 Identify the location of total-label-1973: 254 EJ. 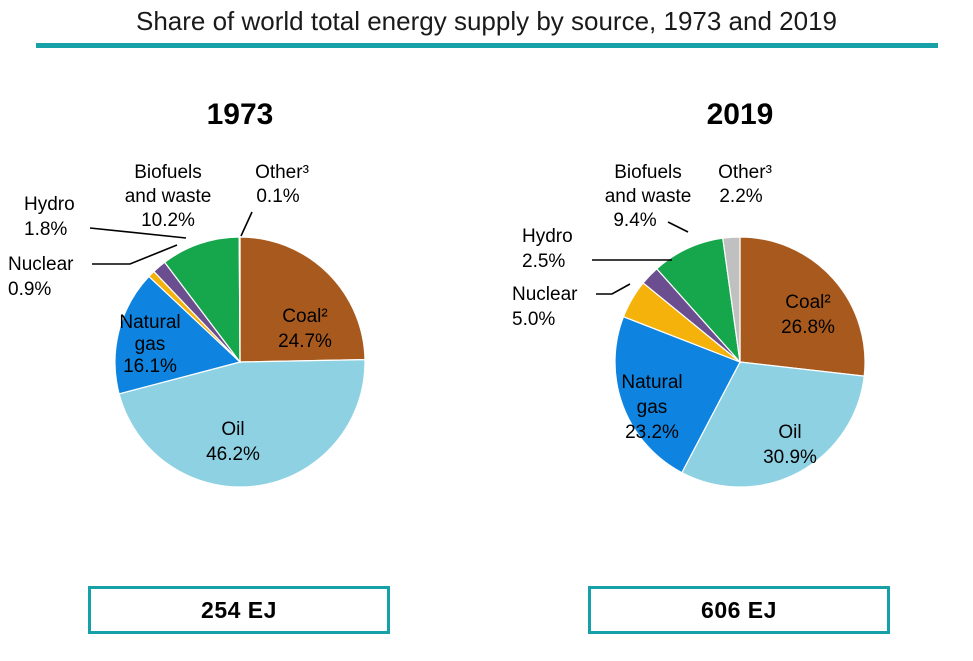
(239, 609).